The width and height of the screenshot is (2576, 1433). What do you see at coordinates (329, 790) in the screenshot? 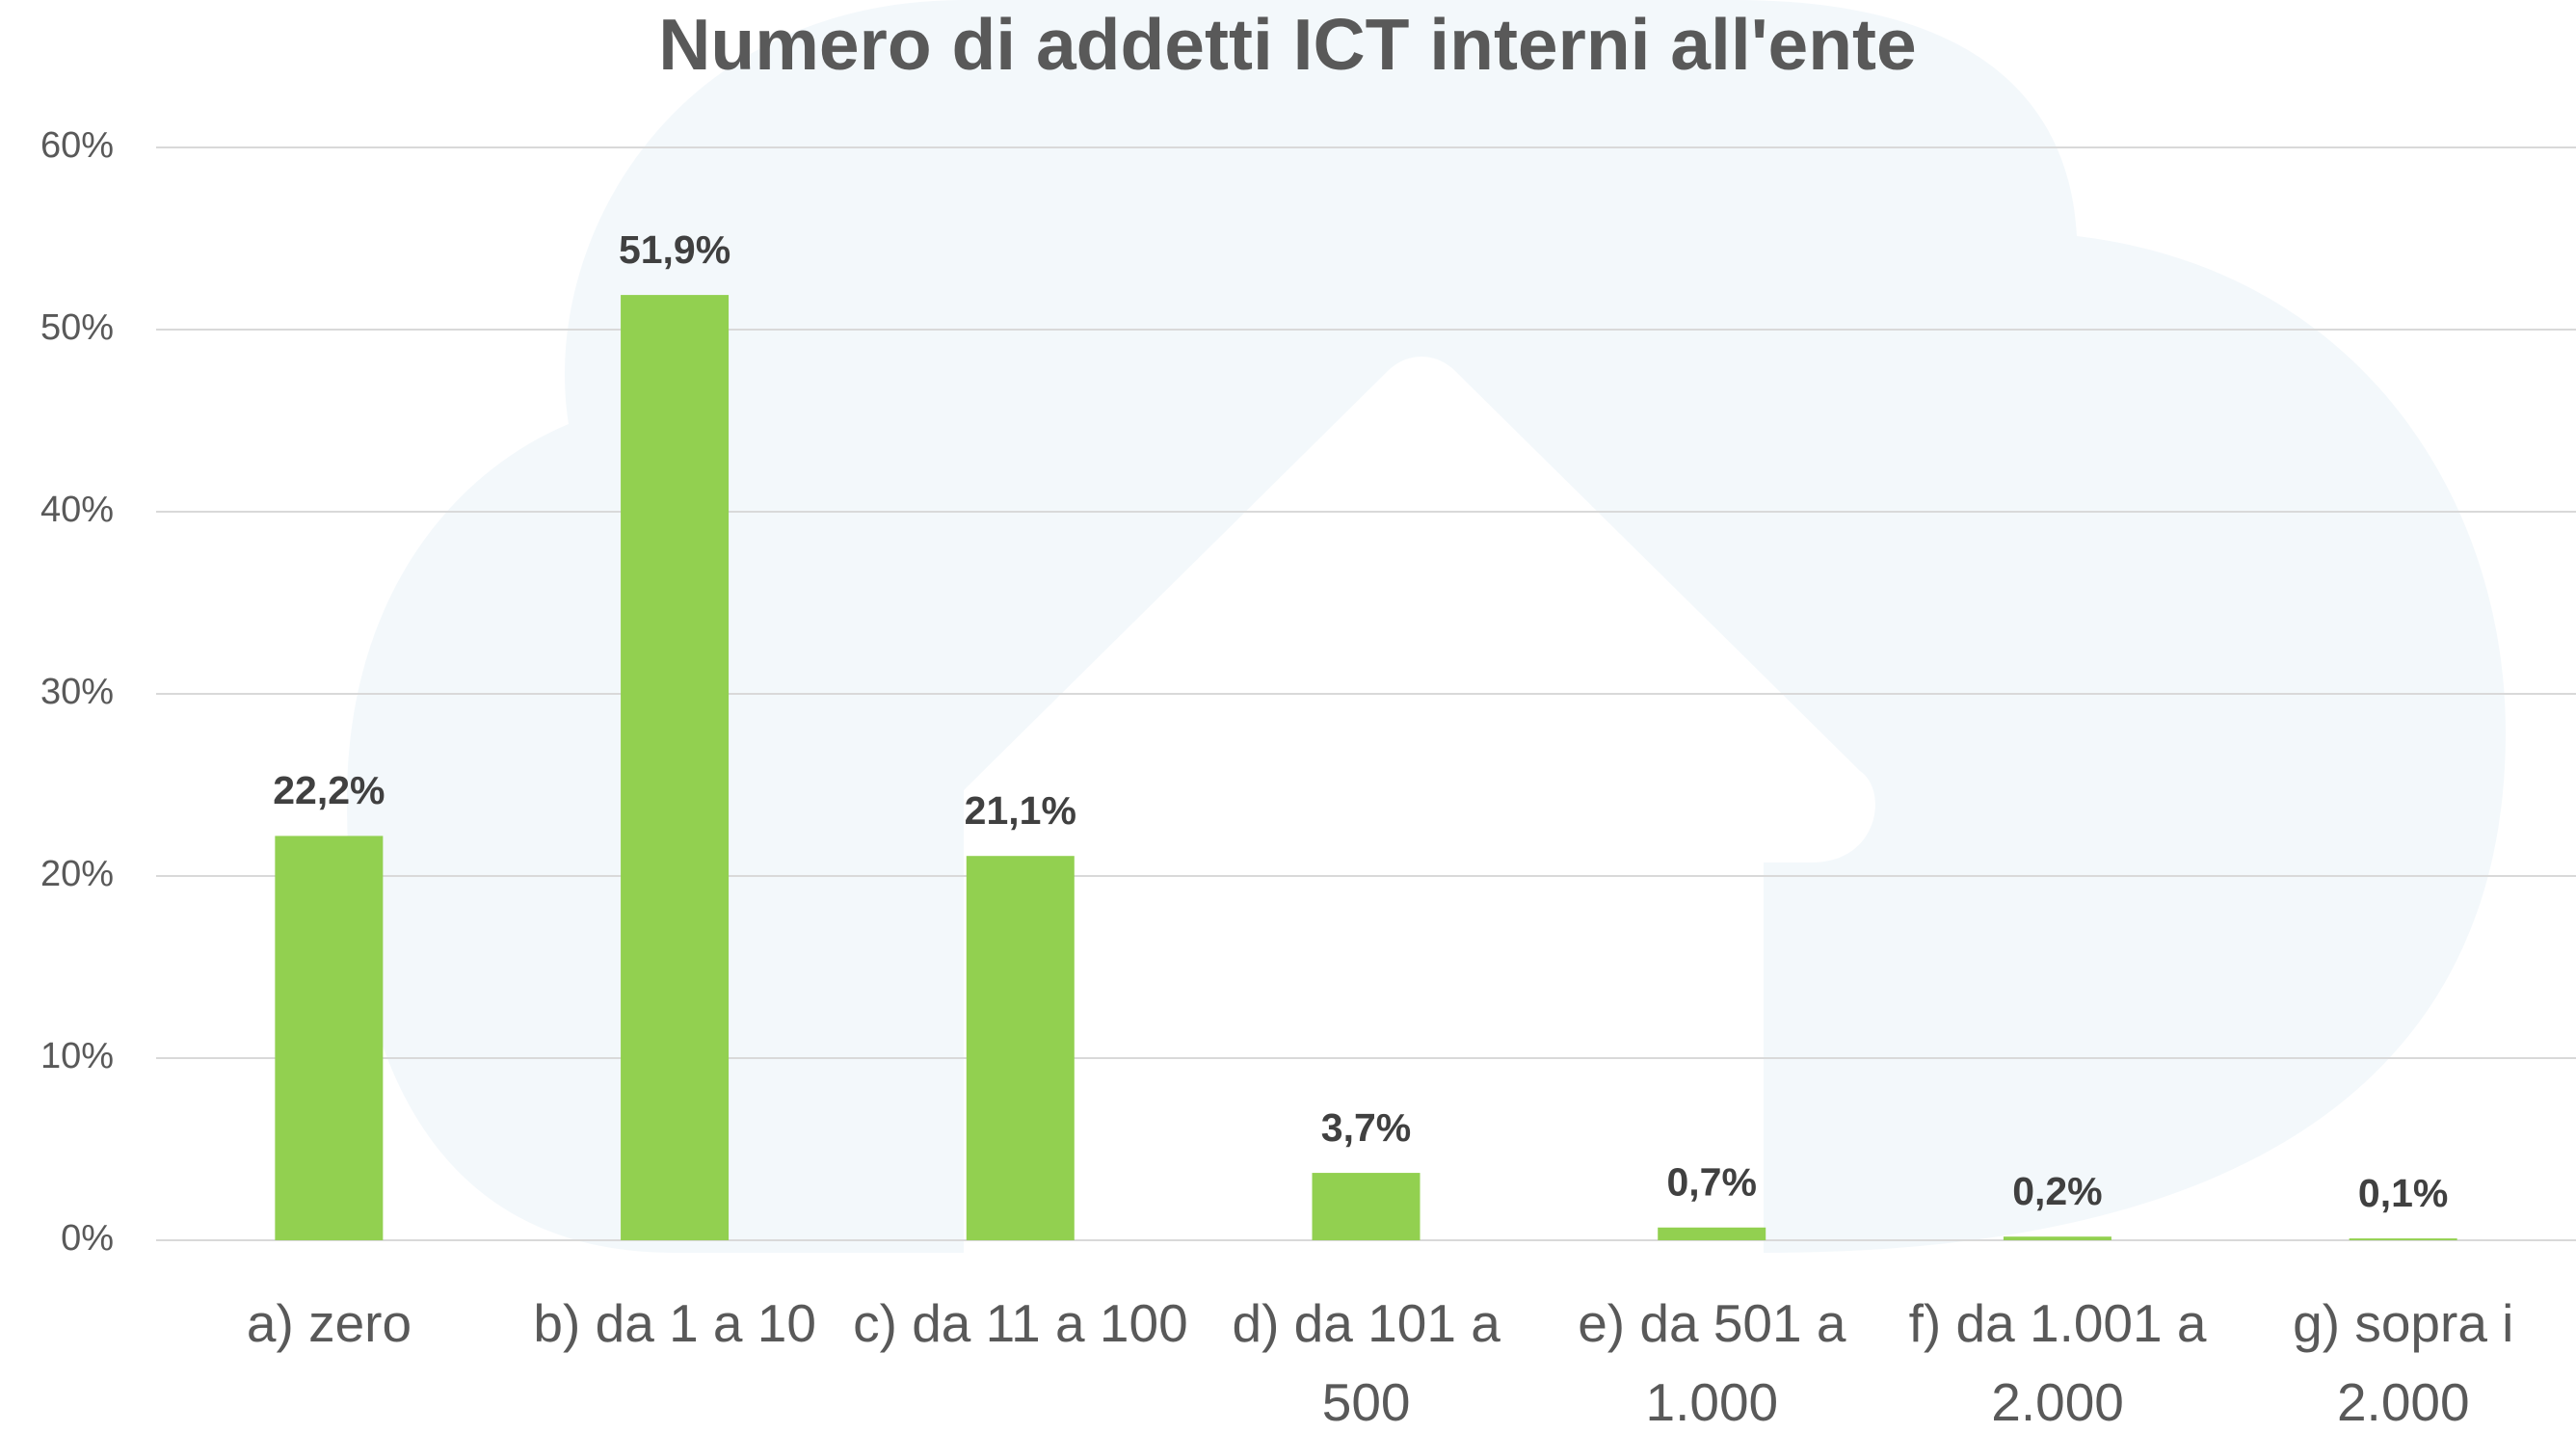
I see `data-label: 22,2%` at bounding box center [329, 790].